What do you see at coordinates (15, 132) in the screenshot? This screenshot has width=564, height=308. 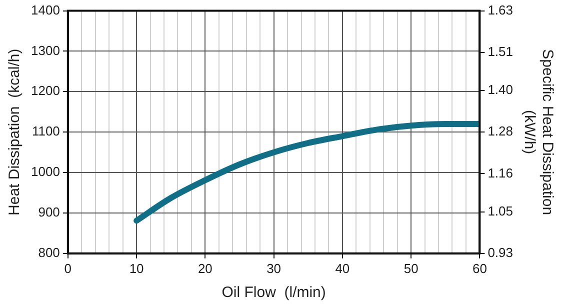 I see `y-axis-title: Heat Dissipation (kcal/h)` at bounding box center [15, 132].